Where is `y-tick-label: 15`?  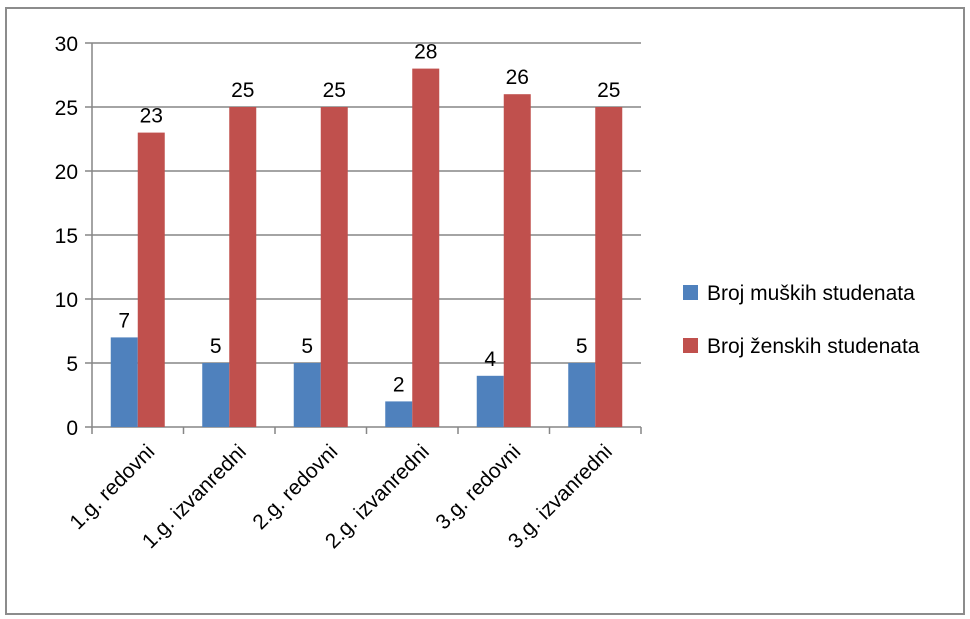 y-tick-label: 15 is located at coordinates (66, 236).